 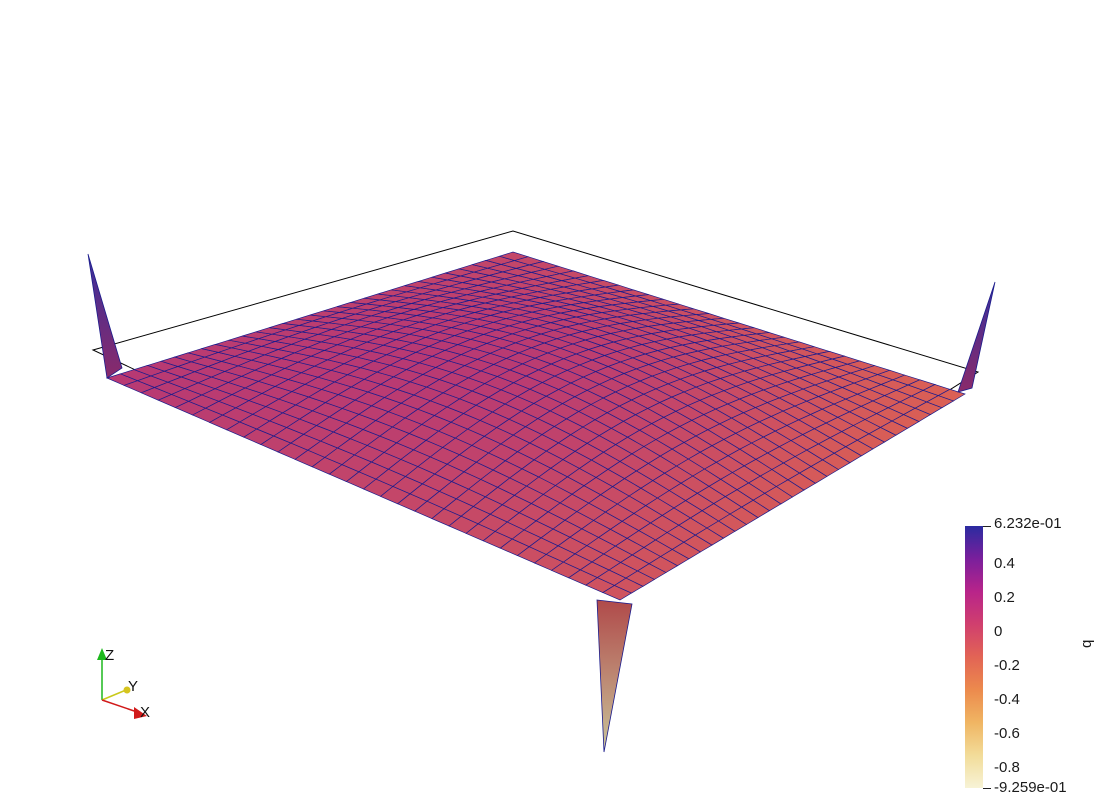 I want to click on colorbar-tick-label: 0.2, so click(x=1004, y=597).